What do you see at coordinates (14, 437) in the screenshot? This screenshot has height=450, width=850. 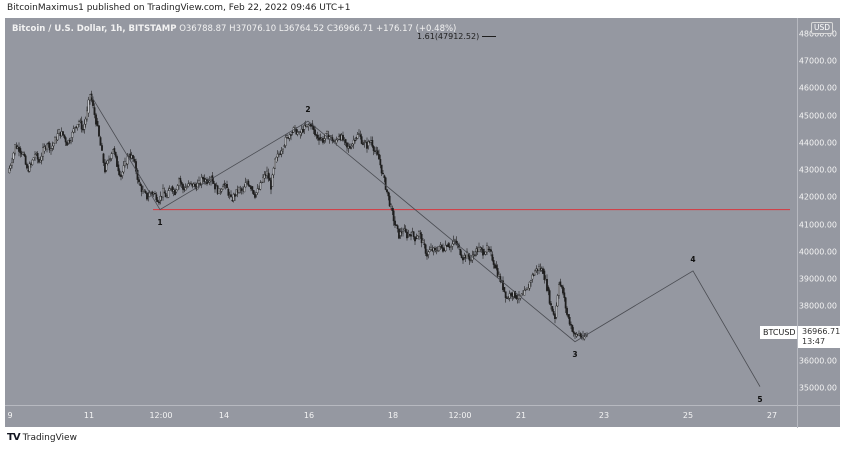 I see `tradingview-logo-icon: TV` at bounding box center [14, 437].